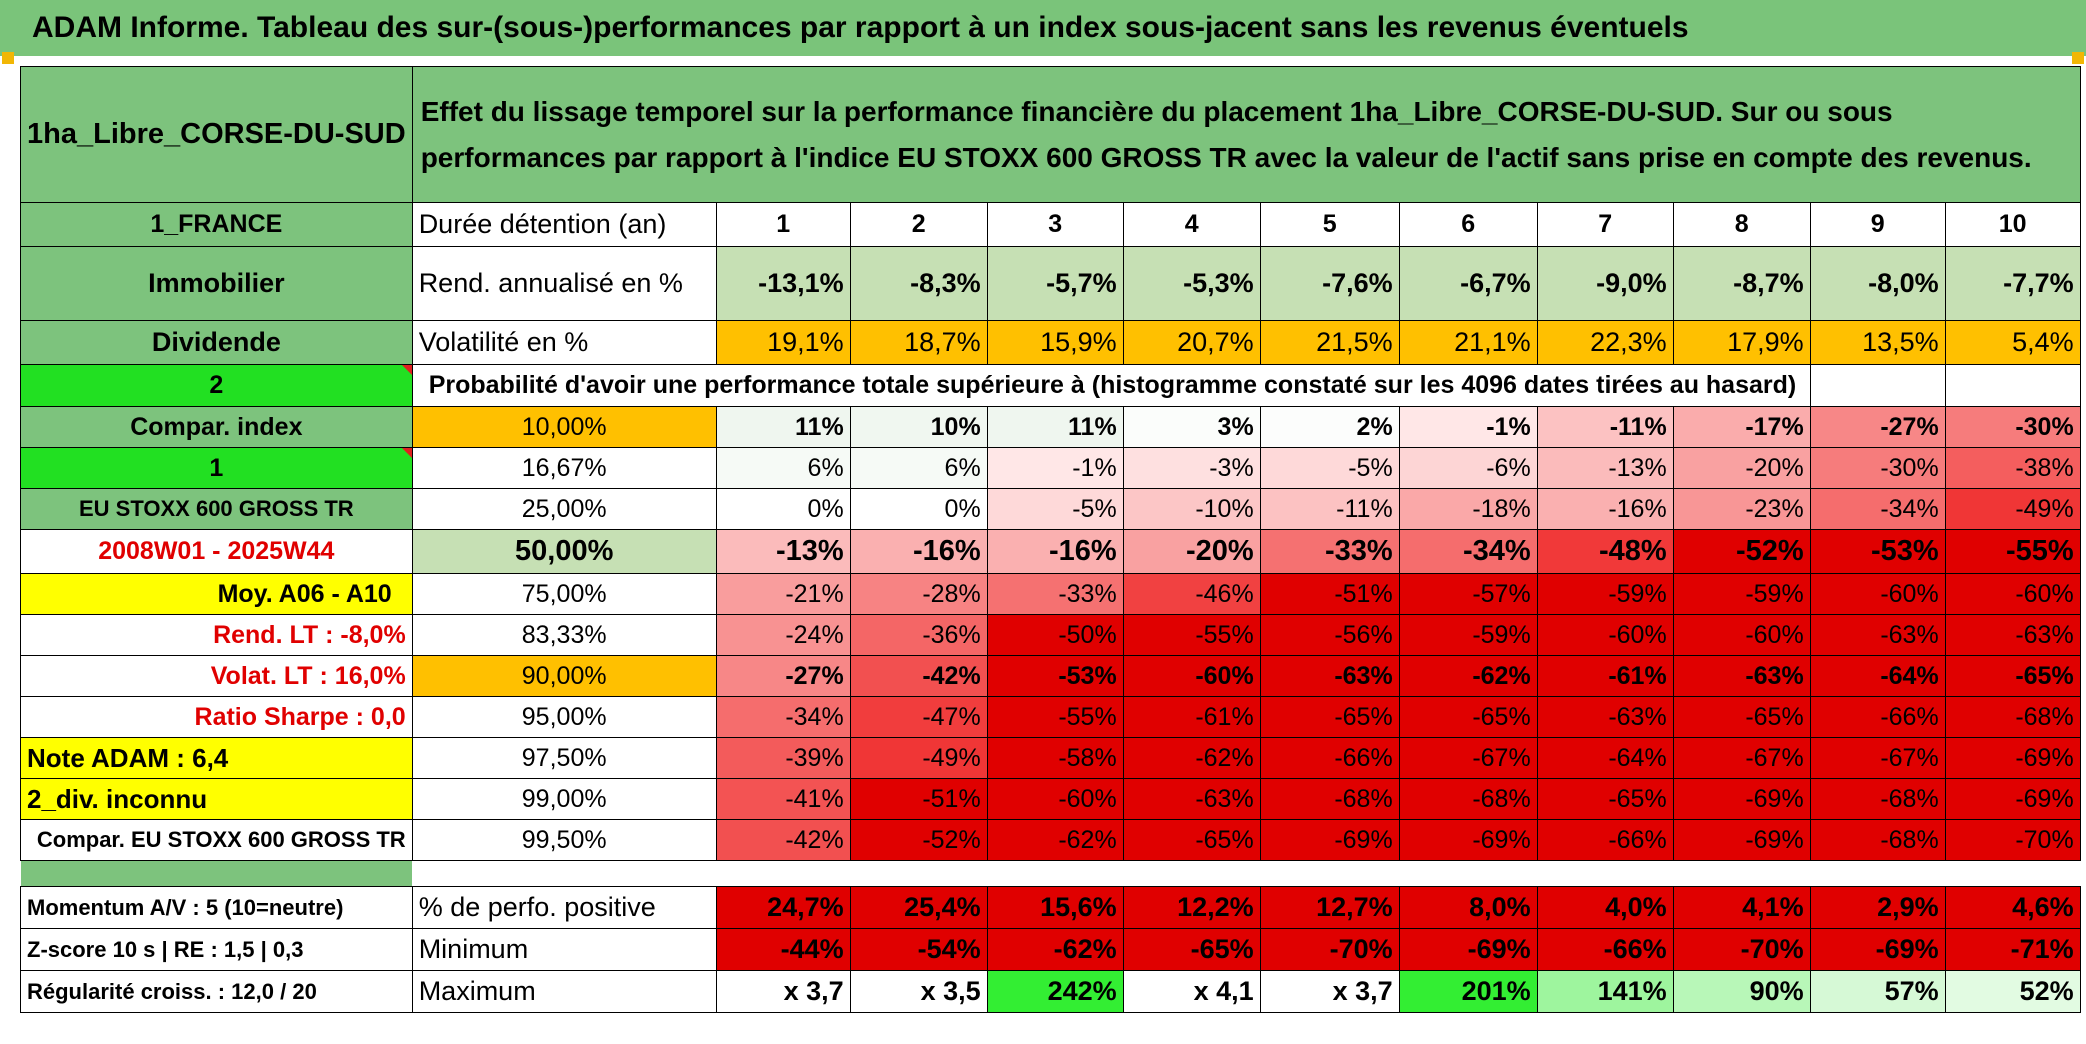 The width and height of the screenshot is (2086, 1044). Describe the element at coordinates (918, 799) in the screenshot. I see `quantile-cell: -51%` at that location.